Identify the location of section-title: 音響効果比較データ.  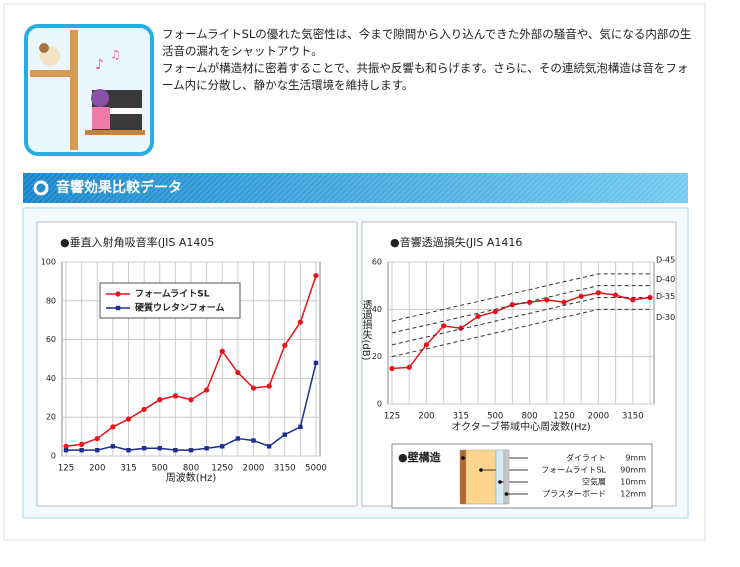
(119, 187).